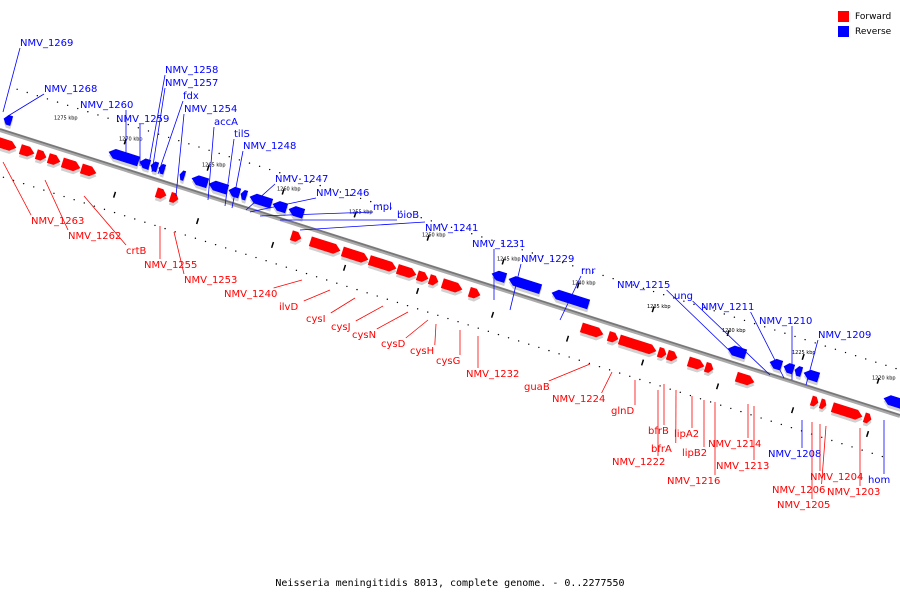 The width and height of the screenshot is (900, 600). I want to click on scale-tick-label: 1220 kbp, so click(884, 379).